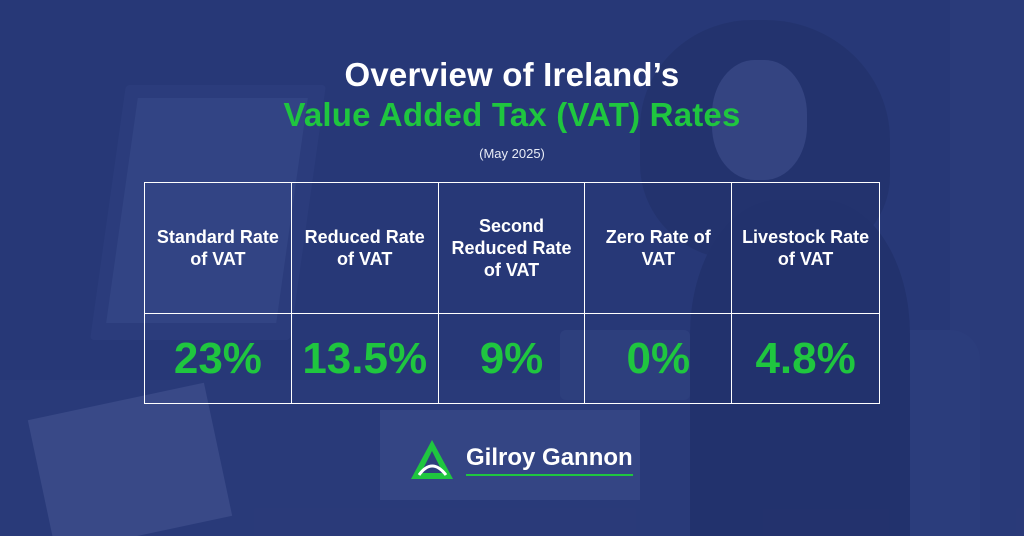  What do you see at coordinates (218, 358) in the screenshot?
I see `rate-value-standard: 23%` at bounding box center [218, 358].